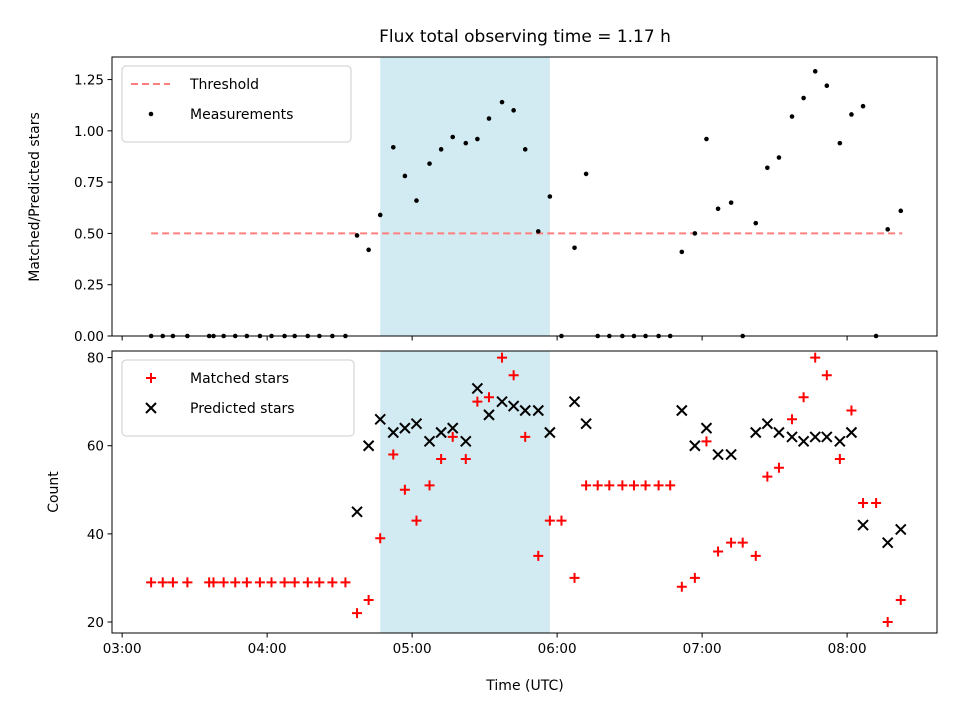 The width and height of the screenshot is (960, 720). Describe the element at coordinates (151, 378) in the screenshot. I see `legend-swatch-matched-stars` at that location.